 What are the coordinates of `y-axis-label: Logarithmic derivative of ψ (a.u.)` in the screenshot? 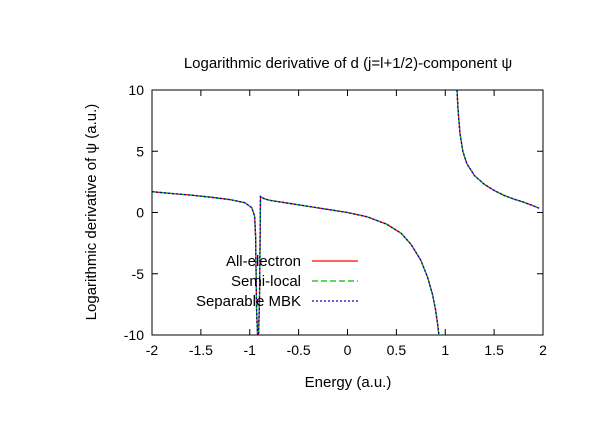 It's located at (91, 212).